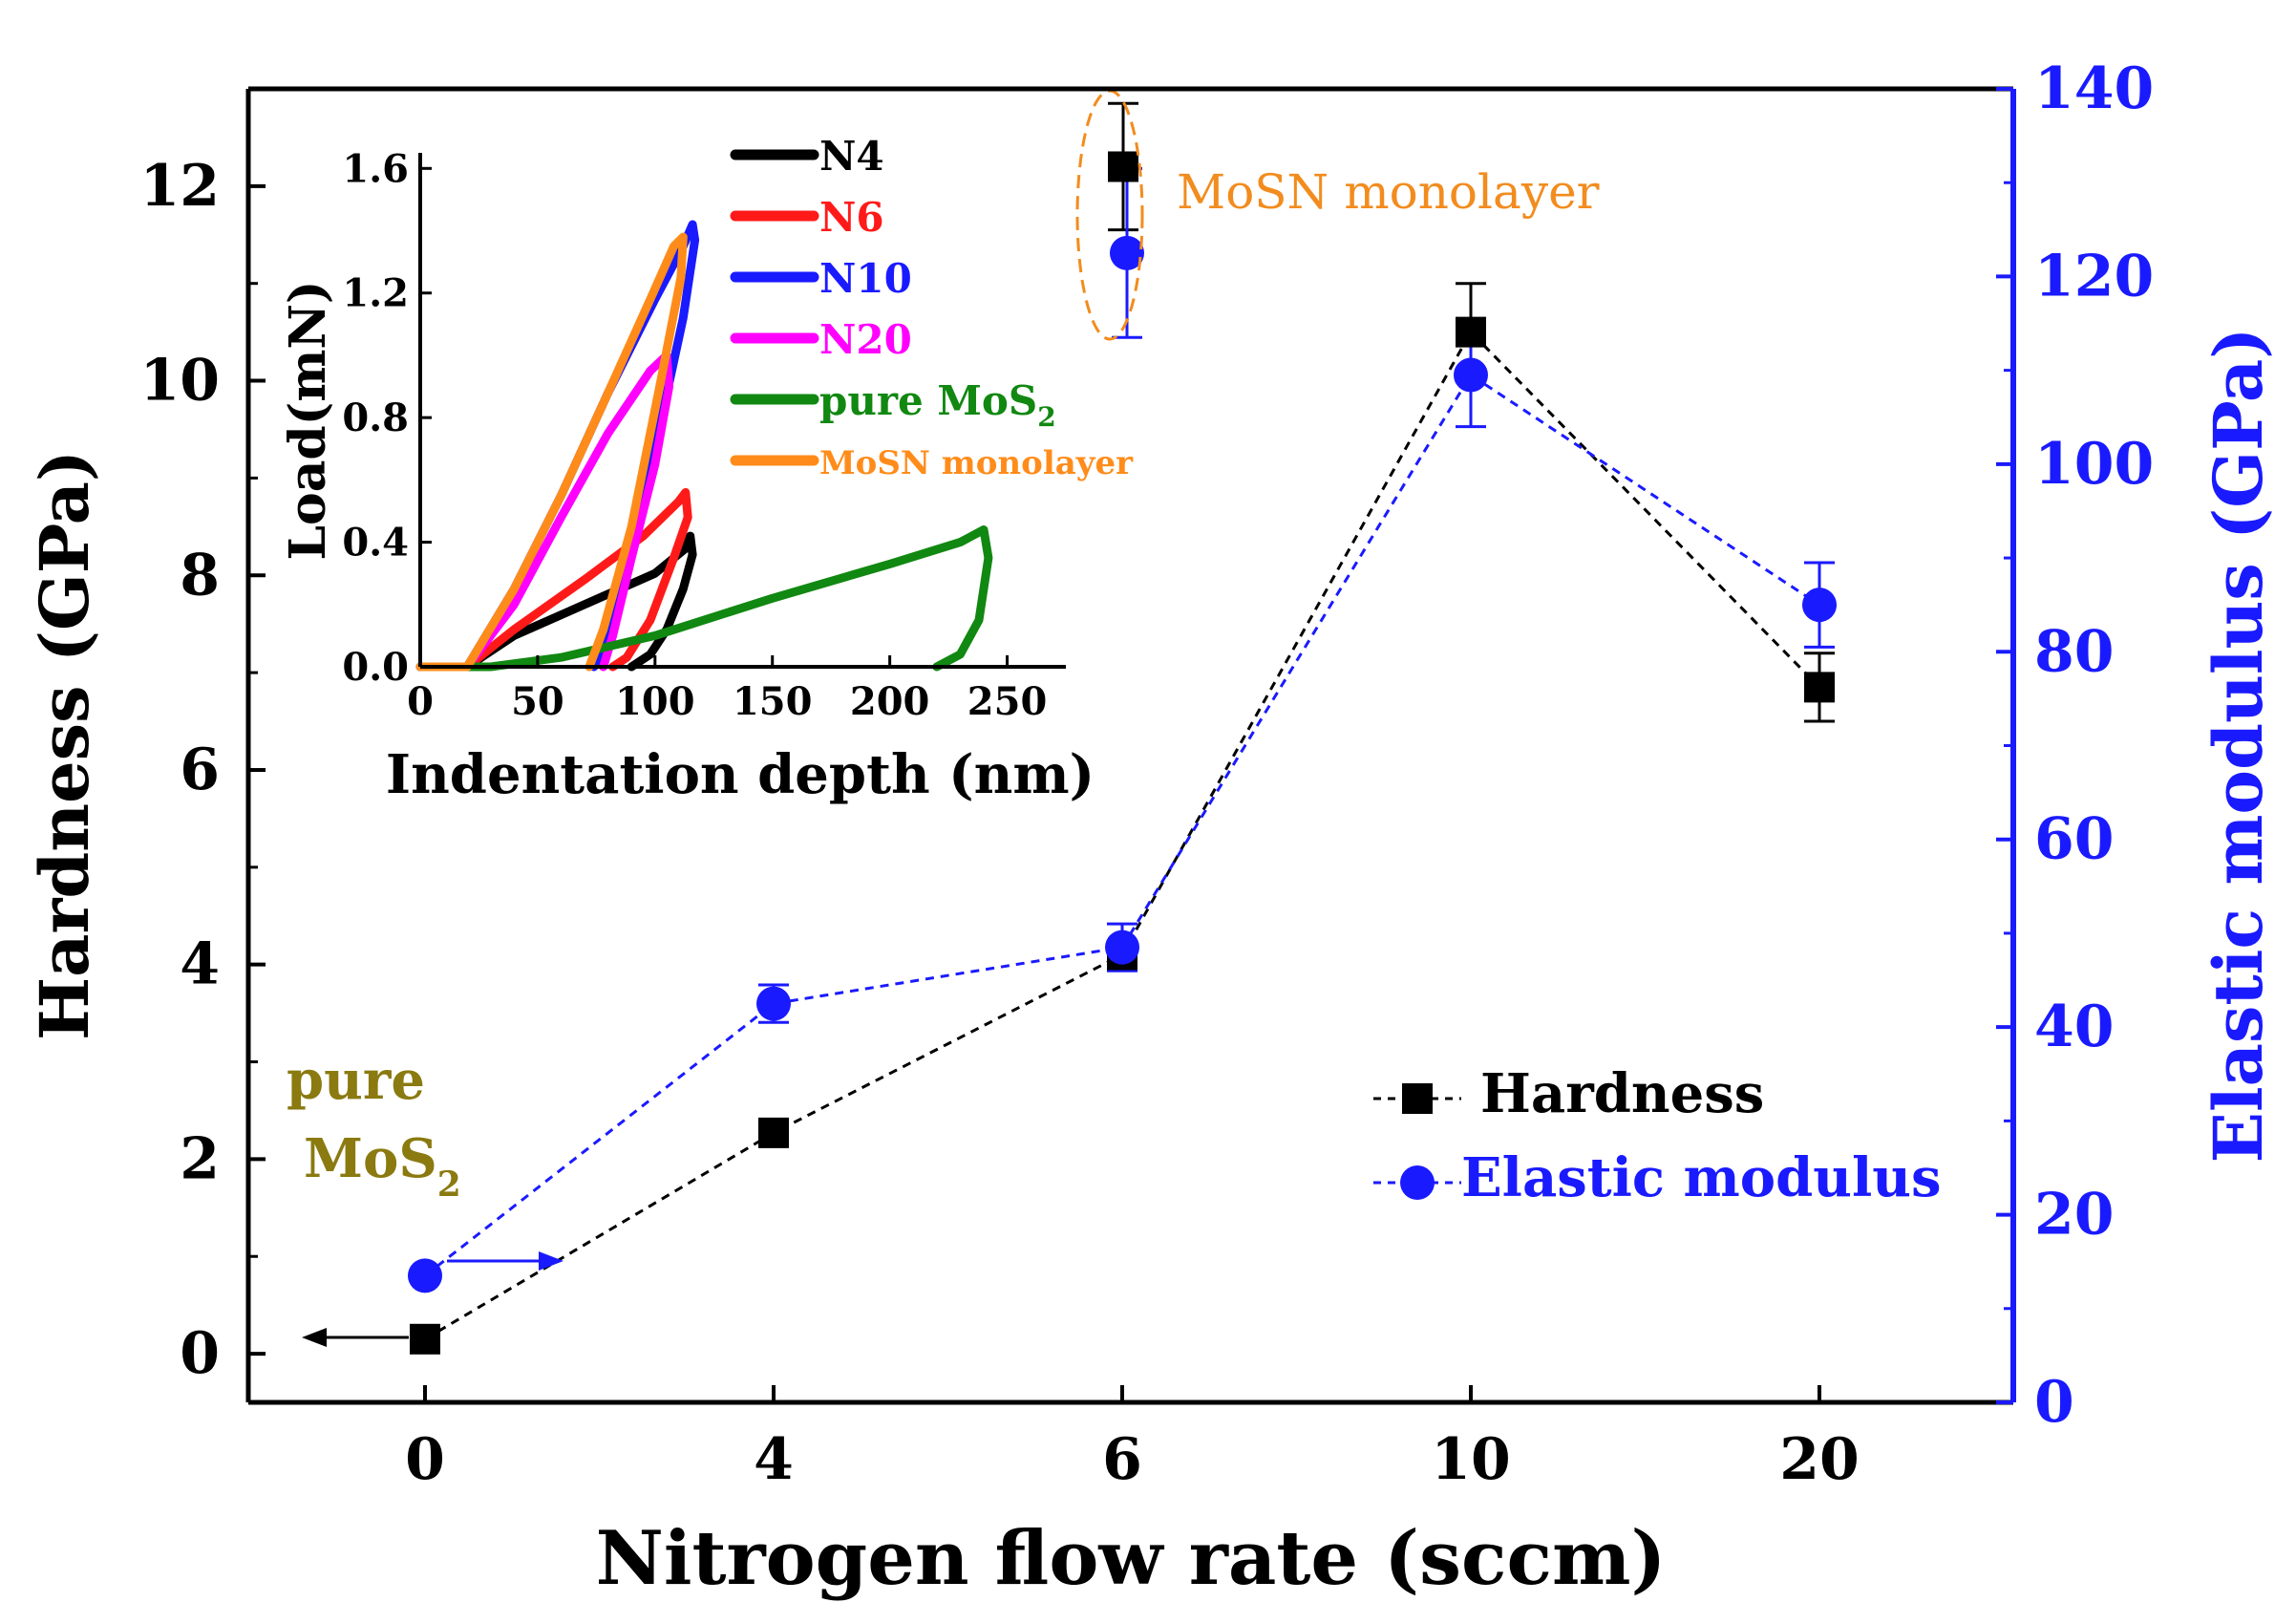  Describe the element at coordinates (425, 1460) in the screenshot. I see `x-tick-label: 0` at that location.